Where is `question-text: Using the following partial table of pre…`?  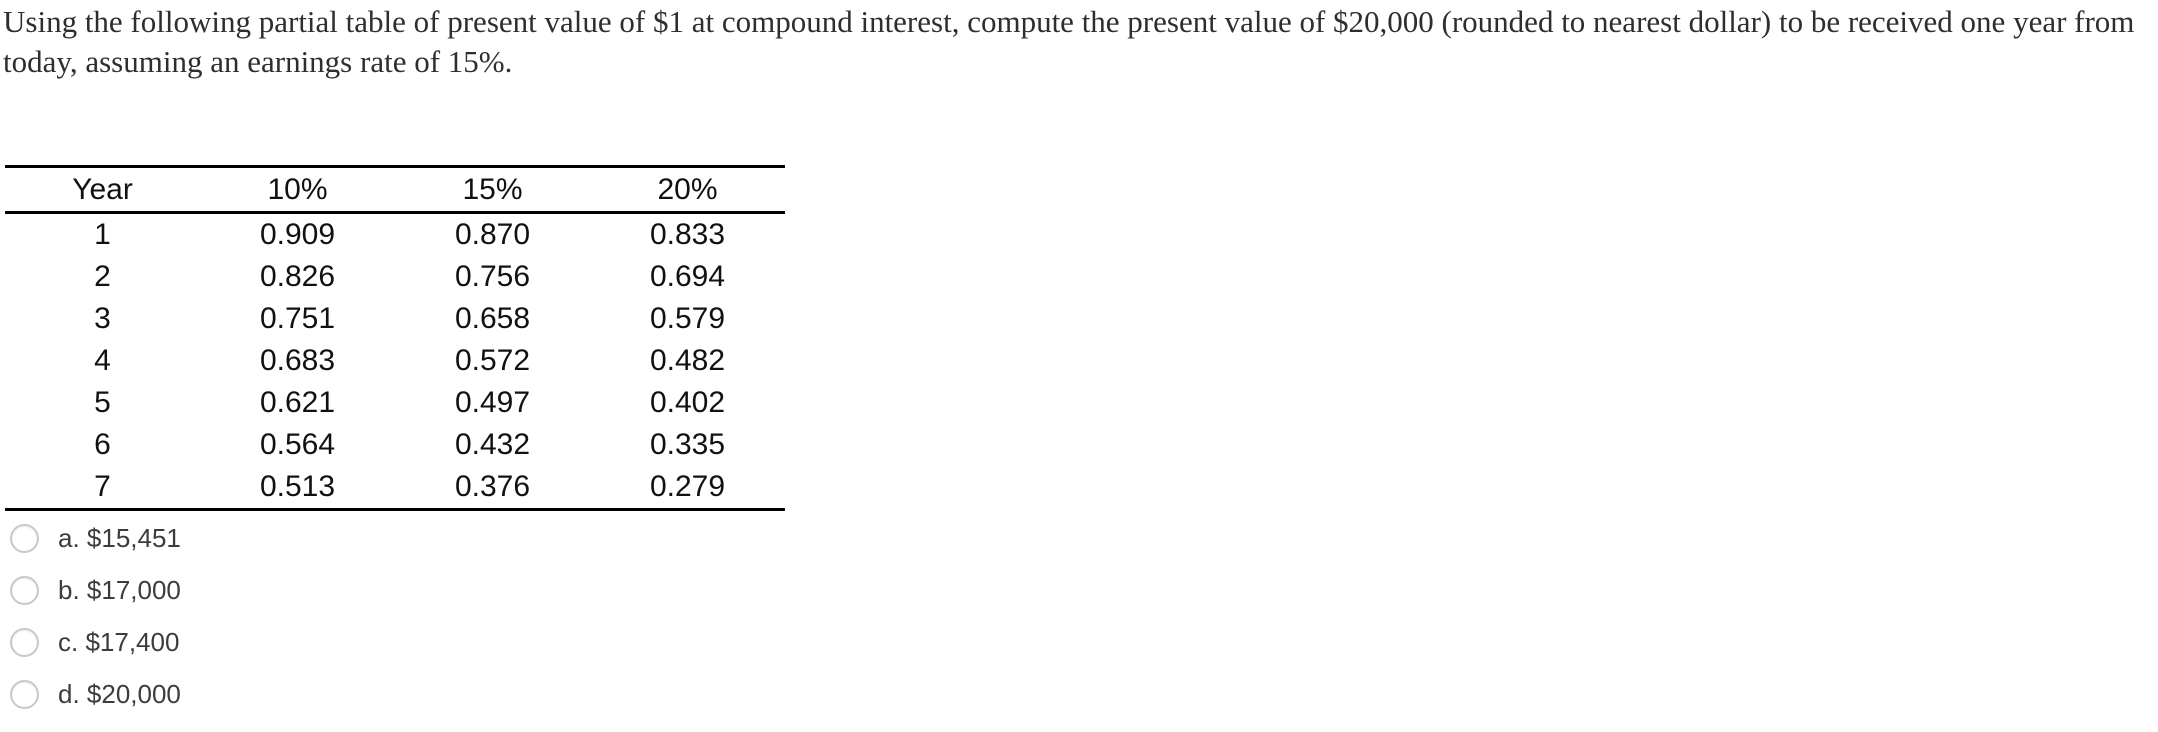 question-text: Using the following partial table of pre… is located at coordinates (1079, 42).